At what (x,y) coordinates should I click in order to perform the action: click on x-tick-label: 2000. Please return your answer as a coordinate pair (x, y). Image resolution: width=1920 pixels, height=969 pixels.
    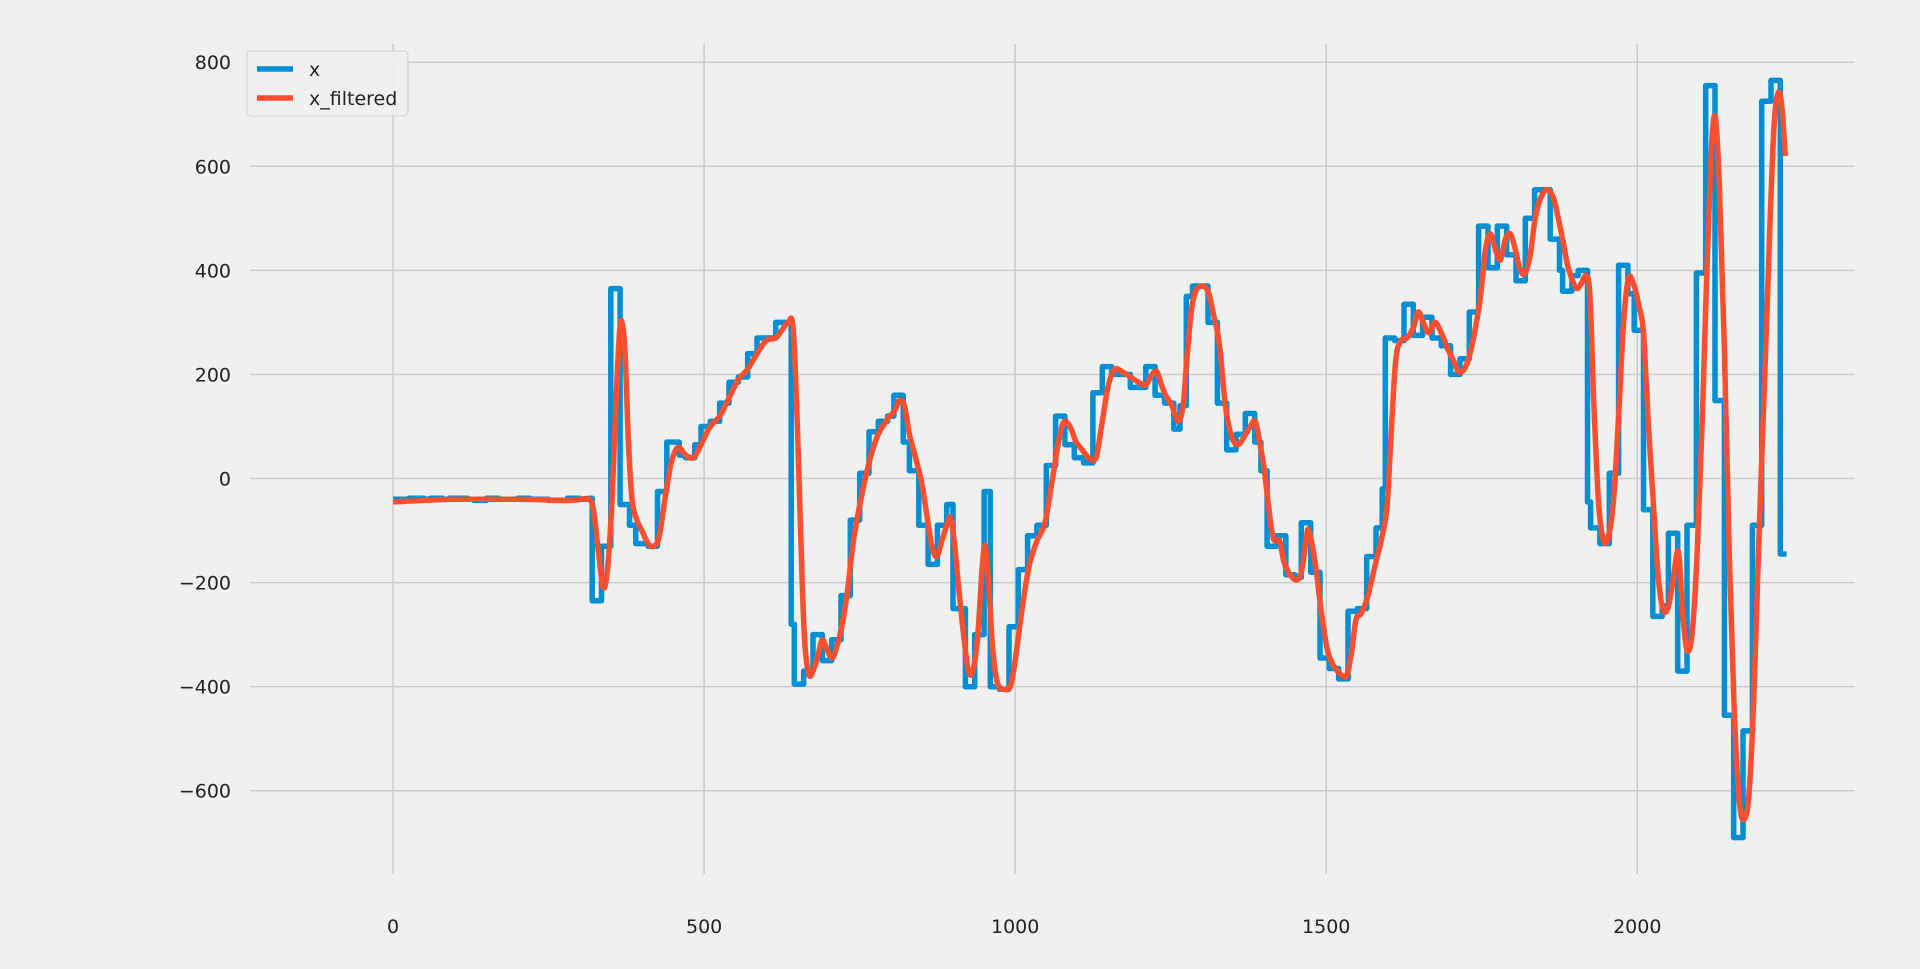
    Looking at the image, I should click on (1637, 927).